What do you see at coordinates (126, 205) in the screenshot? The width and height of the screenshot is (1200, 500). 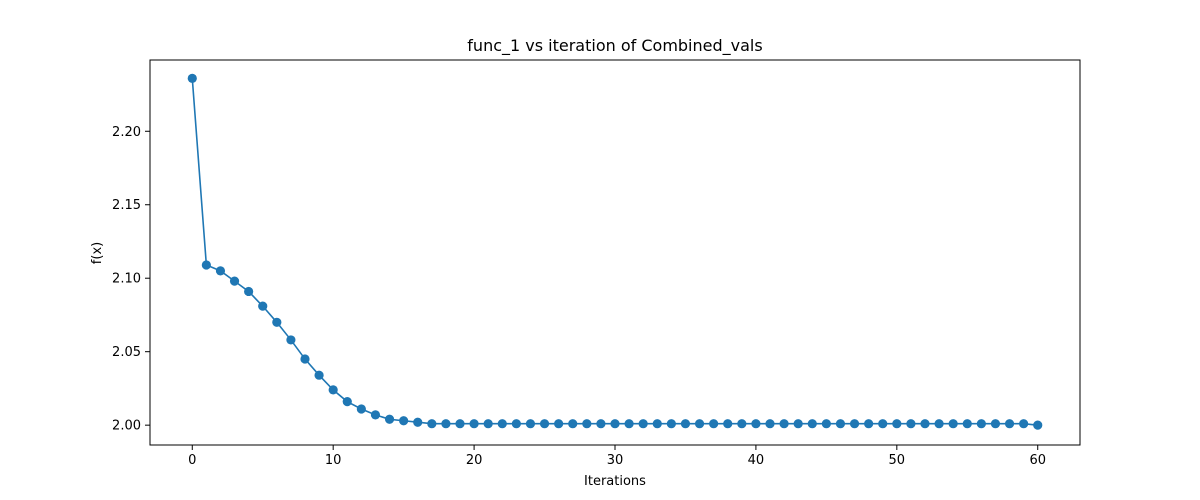 I see `y-tick-label: 2.15` at bounding box center [126, 205].